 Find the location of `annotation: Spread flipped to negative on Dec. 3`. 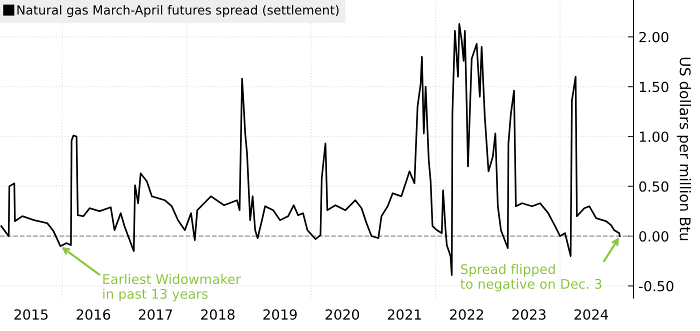

annotation: Spread flipped to negative on Dec. 3 is located at coordinates (531, 278).